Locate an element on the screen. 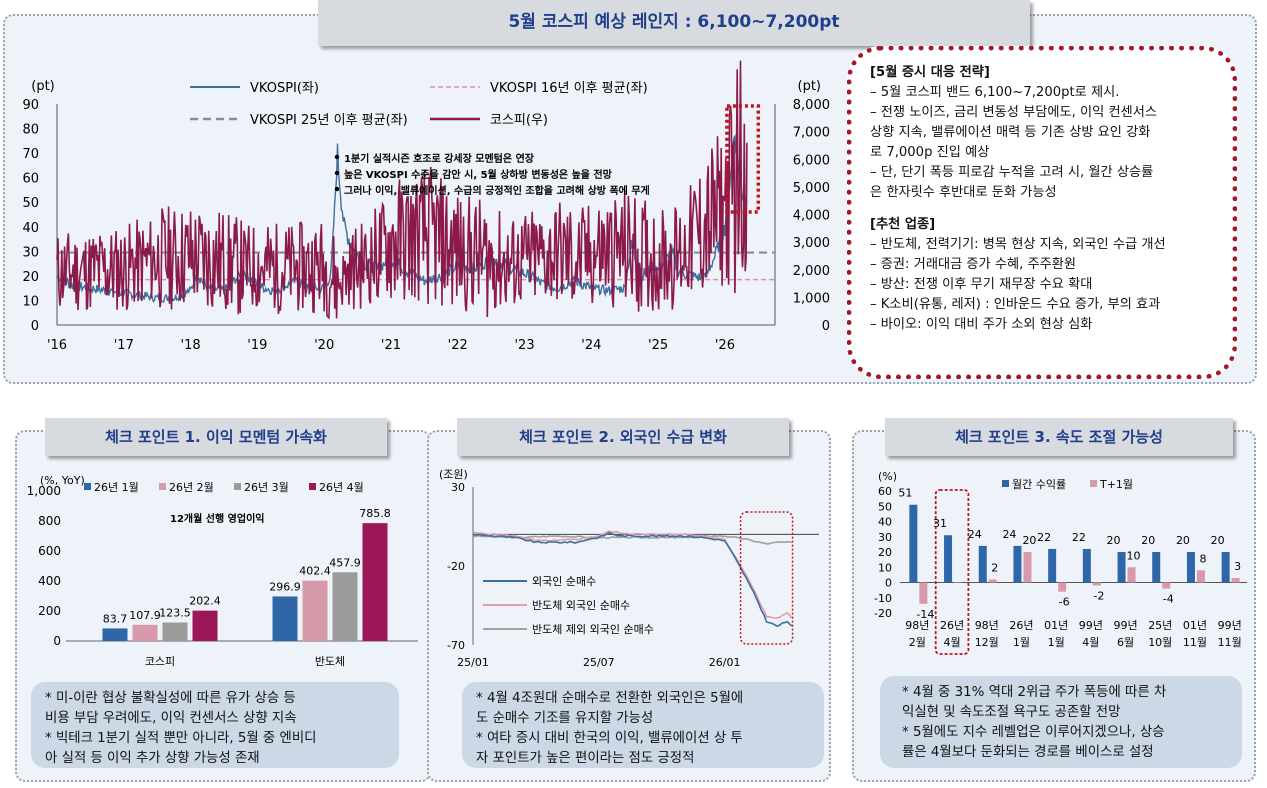 This screenshot has height=788, width=1267. y-tick-label: 200 is located at coordinates (49, 611).